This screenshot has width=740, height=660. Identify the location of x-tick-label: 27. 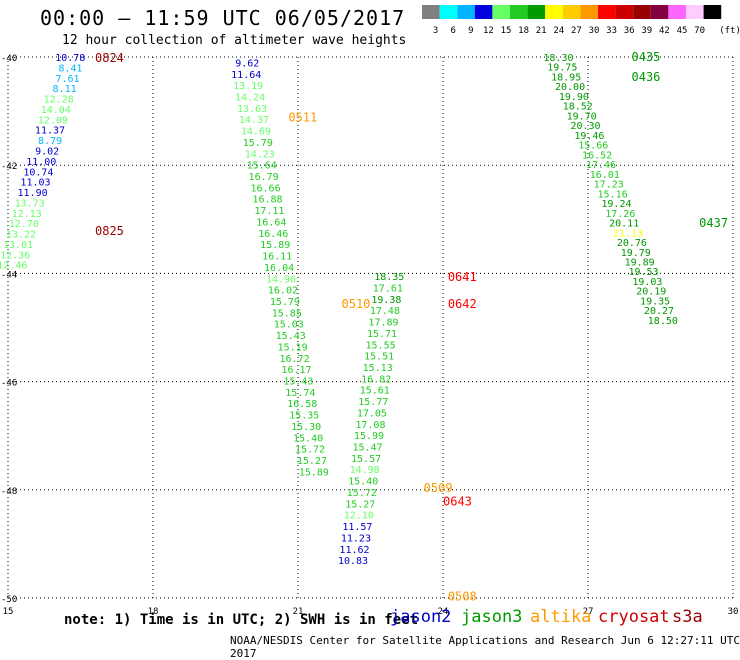
(588, 612).